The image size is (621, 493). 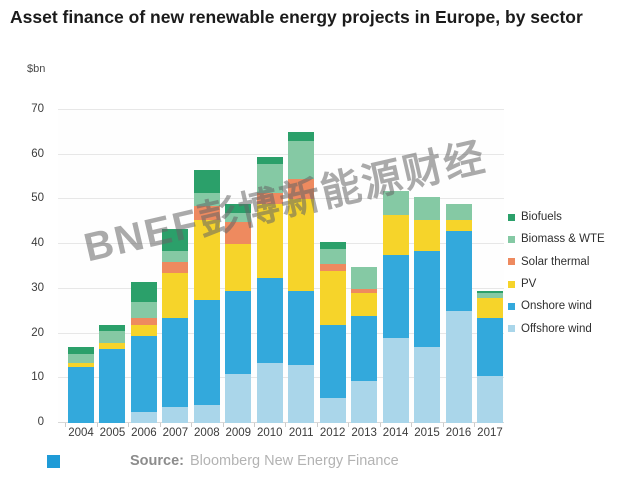 I want to click on bar-2007, so click(x=175, y=325).